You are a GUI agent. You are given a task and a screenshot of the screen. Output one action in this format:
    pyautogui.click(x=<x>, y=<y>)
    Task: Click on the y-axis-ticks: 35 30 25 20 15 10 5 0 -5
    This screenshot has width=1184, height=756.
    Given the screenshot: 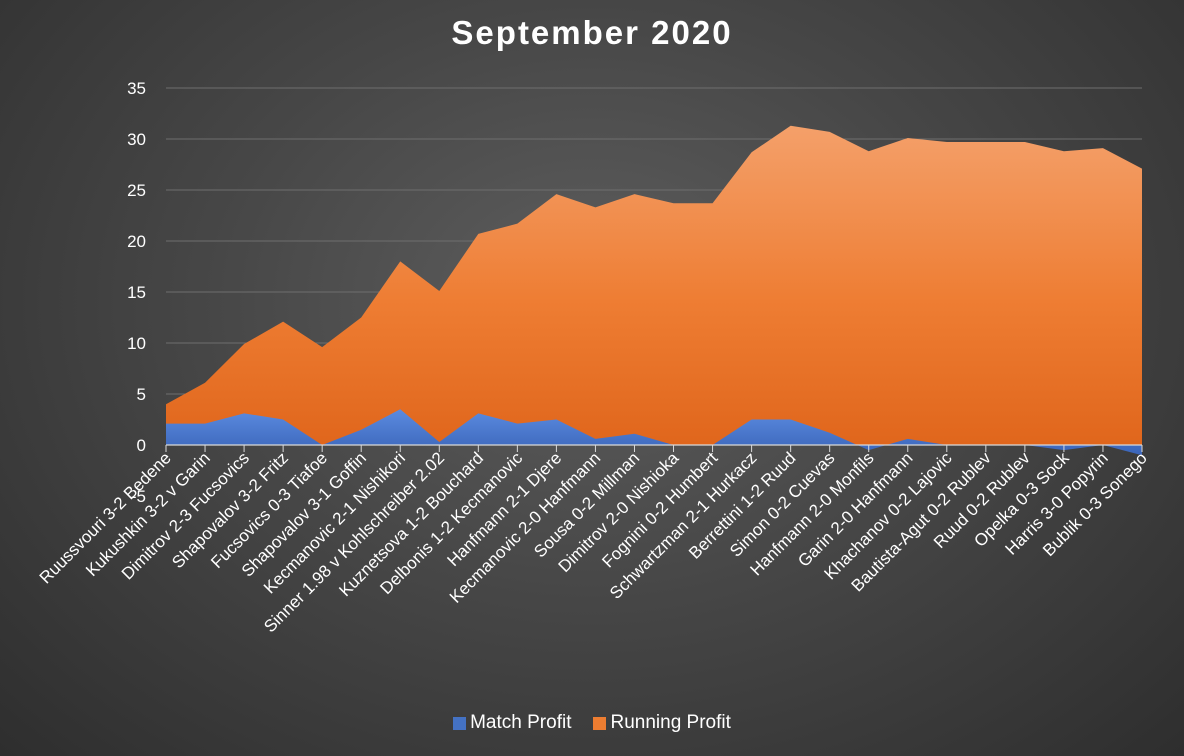 What is the action you would take?
    pyautogui.click(x=136, y=292)
    